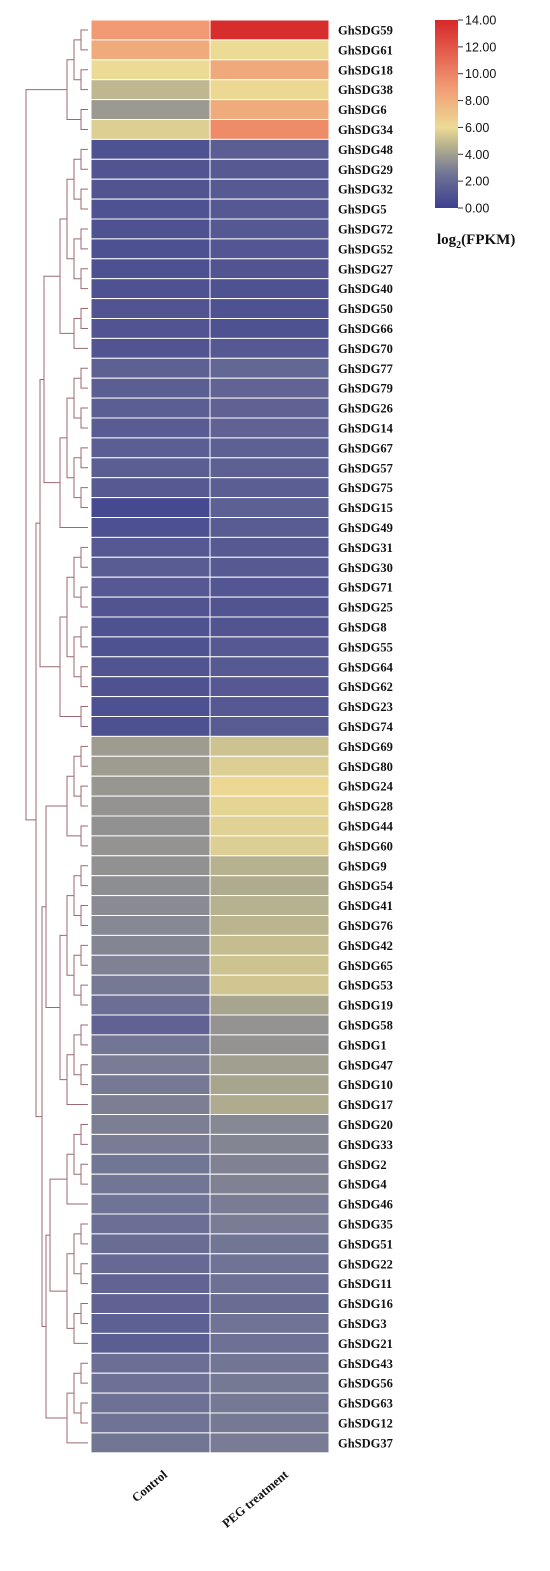  Describe the element at coordinates (365, 1244) in the screenshot. I see `row-label: GhSDG51` at that location.